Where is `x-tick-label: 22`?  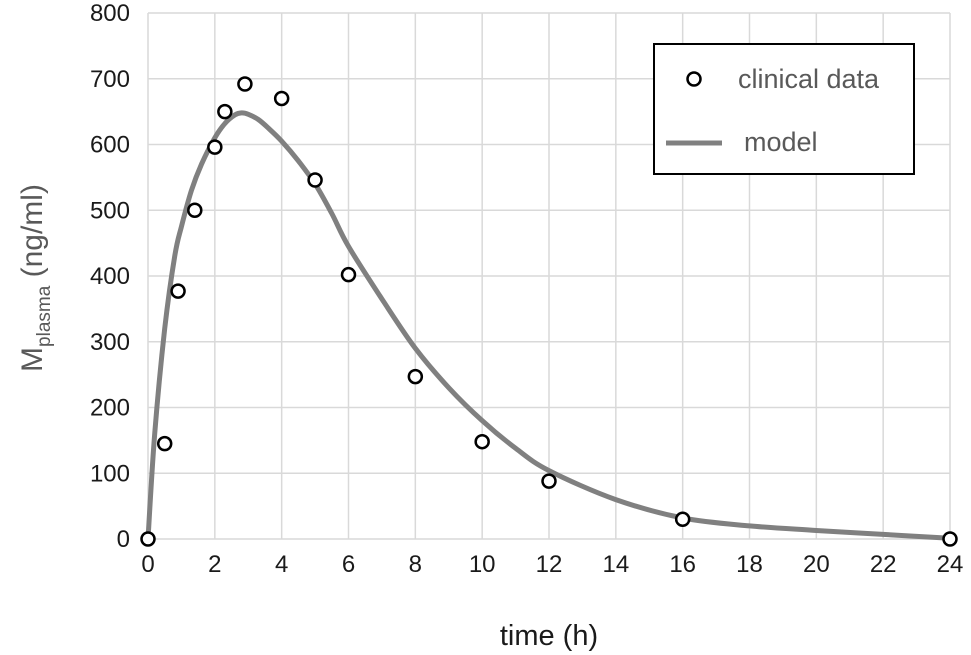
x-tick-label: 22 is located at coordinates (883, 564).